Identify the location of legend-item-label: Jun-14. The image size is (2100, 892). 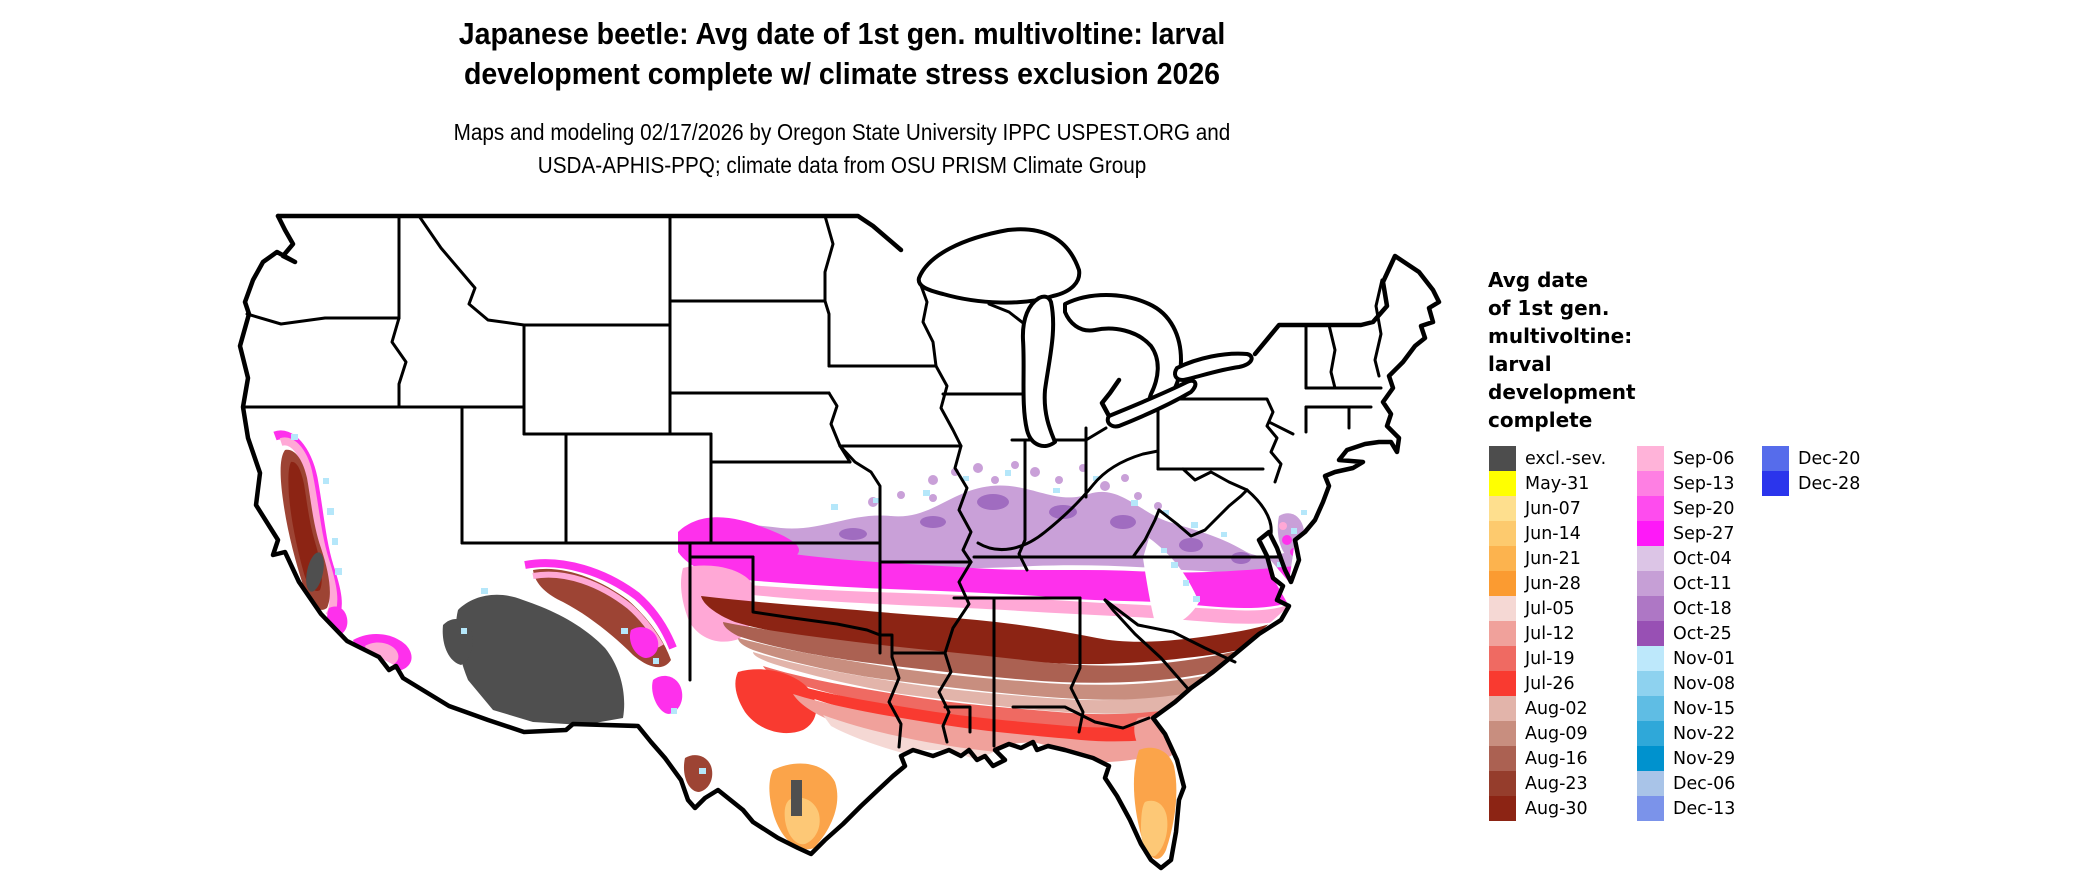
(1553, 533).